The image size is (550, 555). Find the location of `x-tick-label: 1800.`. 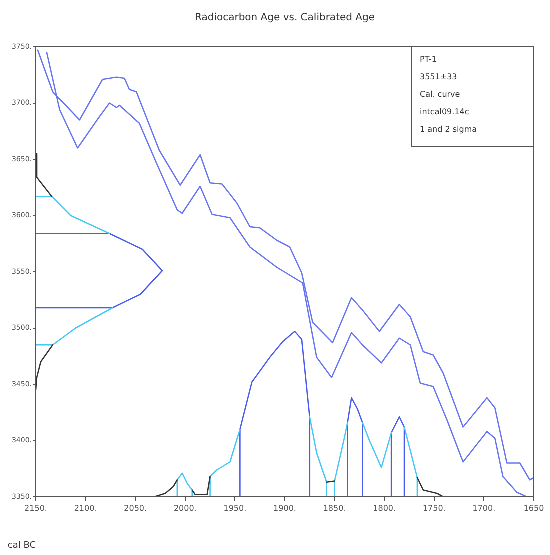

x-tick-label: 1800. is located at coordinates (384, 508).